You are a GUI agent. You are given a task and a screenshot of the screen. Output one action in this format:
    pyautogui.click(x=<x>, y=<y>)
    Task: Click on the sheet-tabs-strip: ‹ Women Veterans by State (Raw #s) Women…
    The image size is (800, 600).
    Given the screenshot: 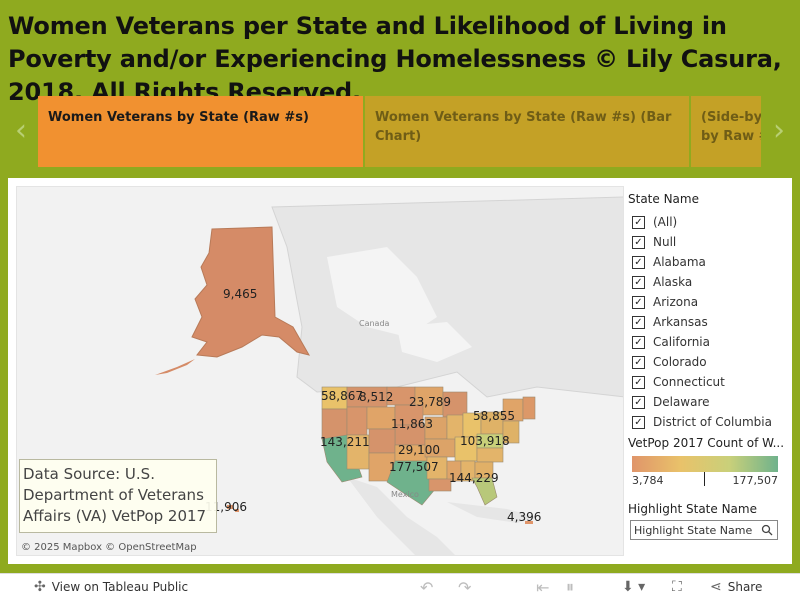 What is the action you would take?
    pyautogui.click(x=400, y=132)
    